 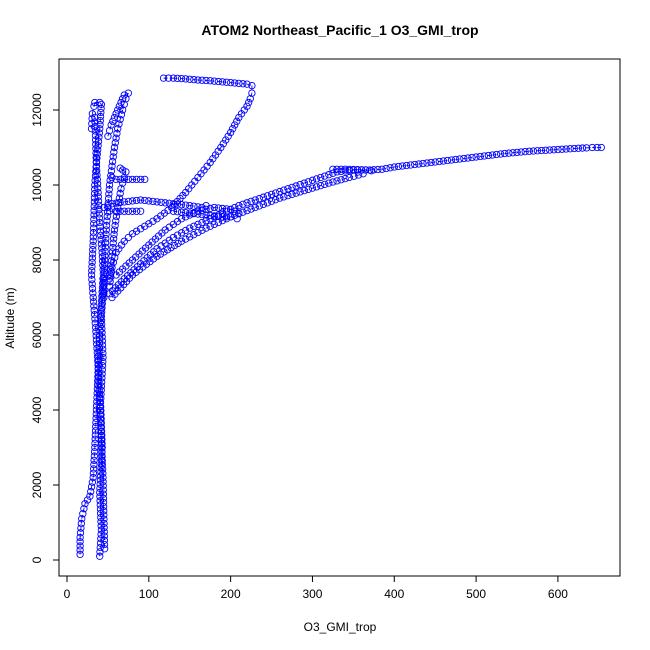 What do you see at coordinates (37, 484) in the screenshot?
I see `y-tick-label: 2000` at bounding box center [37, 484].